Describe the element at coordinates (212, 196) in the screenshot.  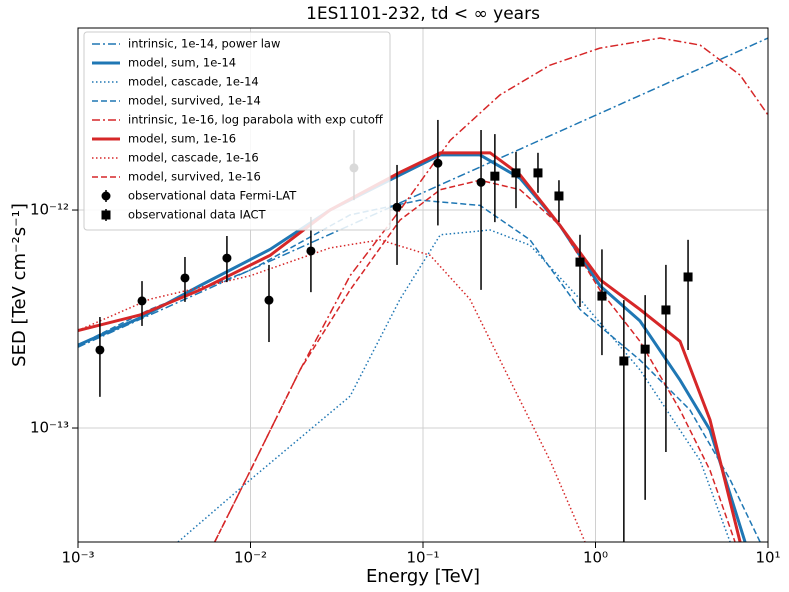
I see `legend-label: observational data Fermi-LAT` at that location.